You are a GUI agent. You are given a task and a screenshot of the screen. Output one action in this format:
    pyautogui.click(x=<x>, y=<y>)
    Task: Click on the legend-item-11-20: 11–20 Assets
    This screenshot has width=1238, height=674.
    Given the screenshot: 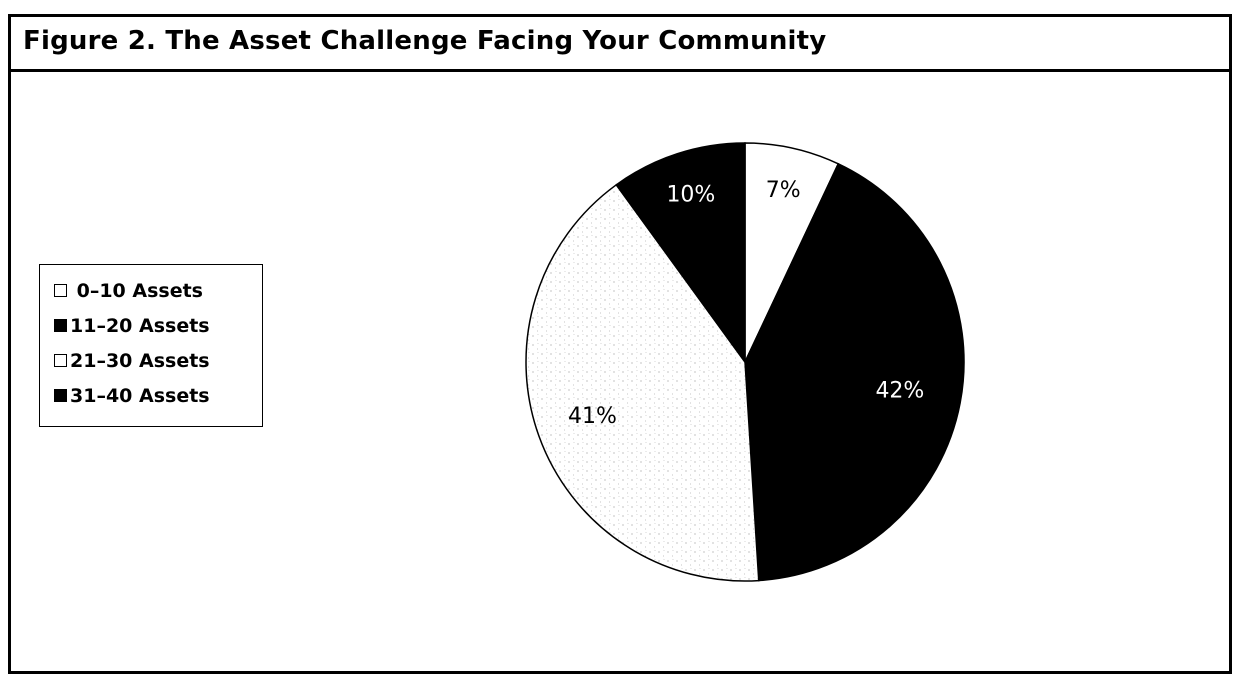 What is the action you would take?
    pyautogui.click(x=158, y=325)
    